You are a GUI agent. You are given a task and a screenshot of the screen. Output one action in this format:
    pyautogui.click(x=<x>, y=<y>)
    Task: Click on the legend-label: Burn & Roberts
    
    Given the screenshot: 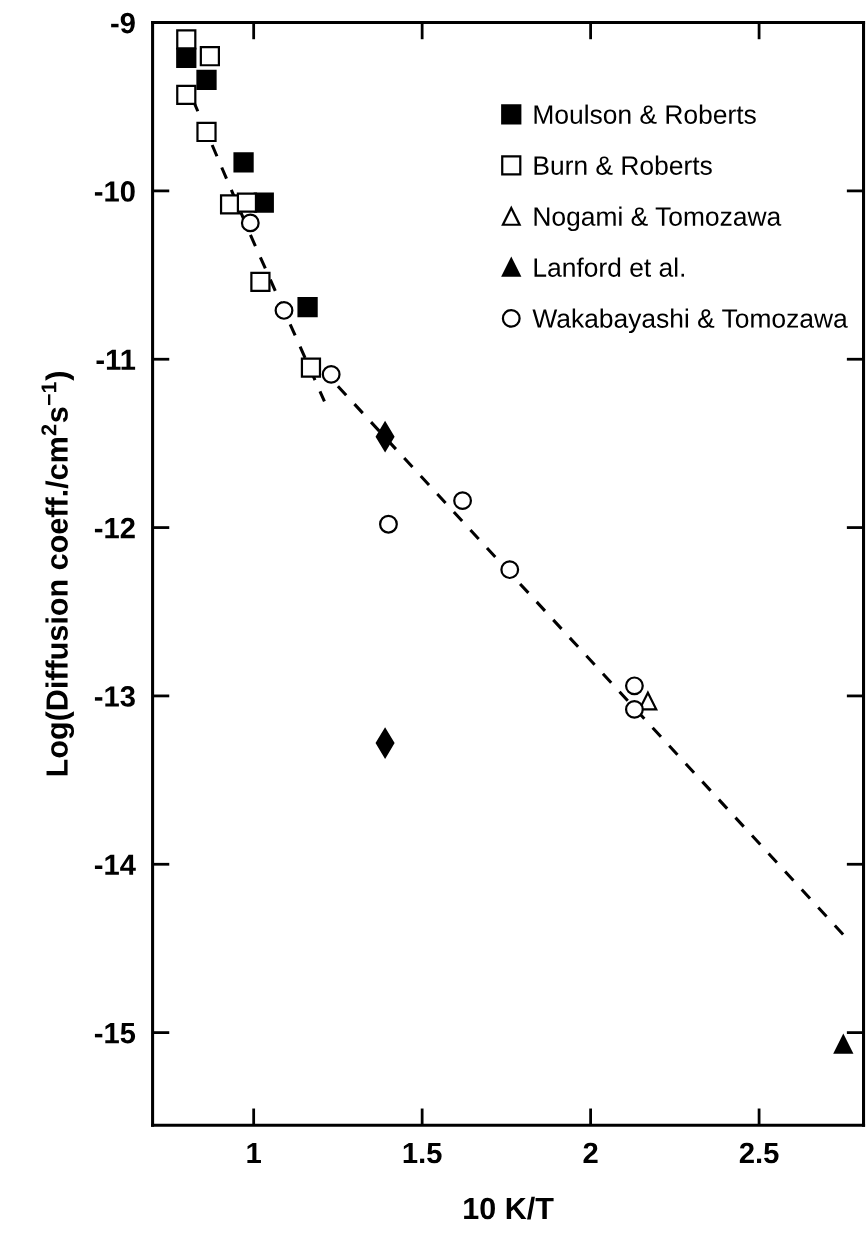 What is the action you would take?
    pyautogui.click(x=623, y=165)
    